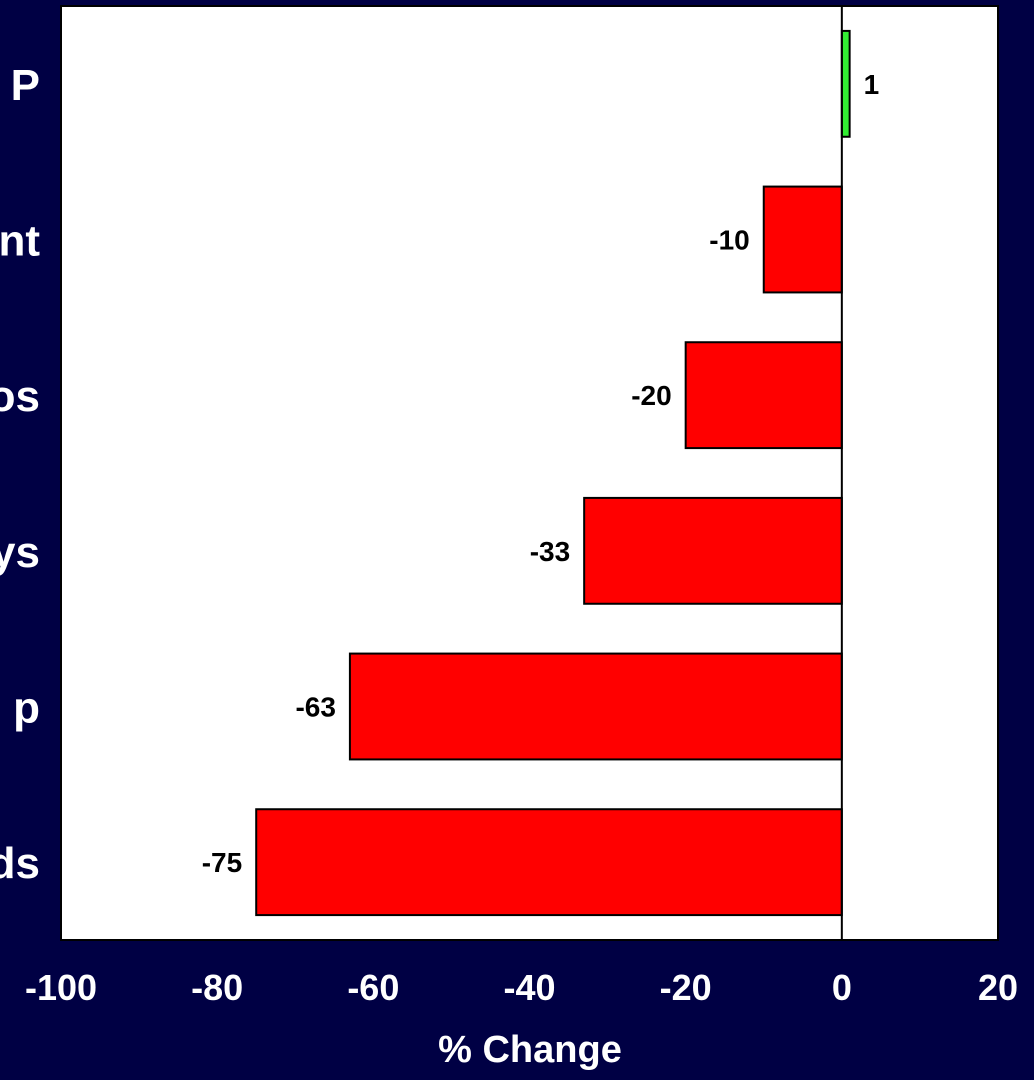 This screenshot has height=1080, width=1034. I want to click on category-label-nt: nt, so click(20, 241).